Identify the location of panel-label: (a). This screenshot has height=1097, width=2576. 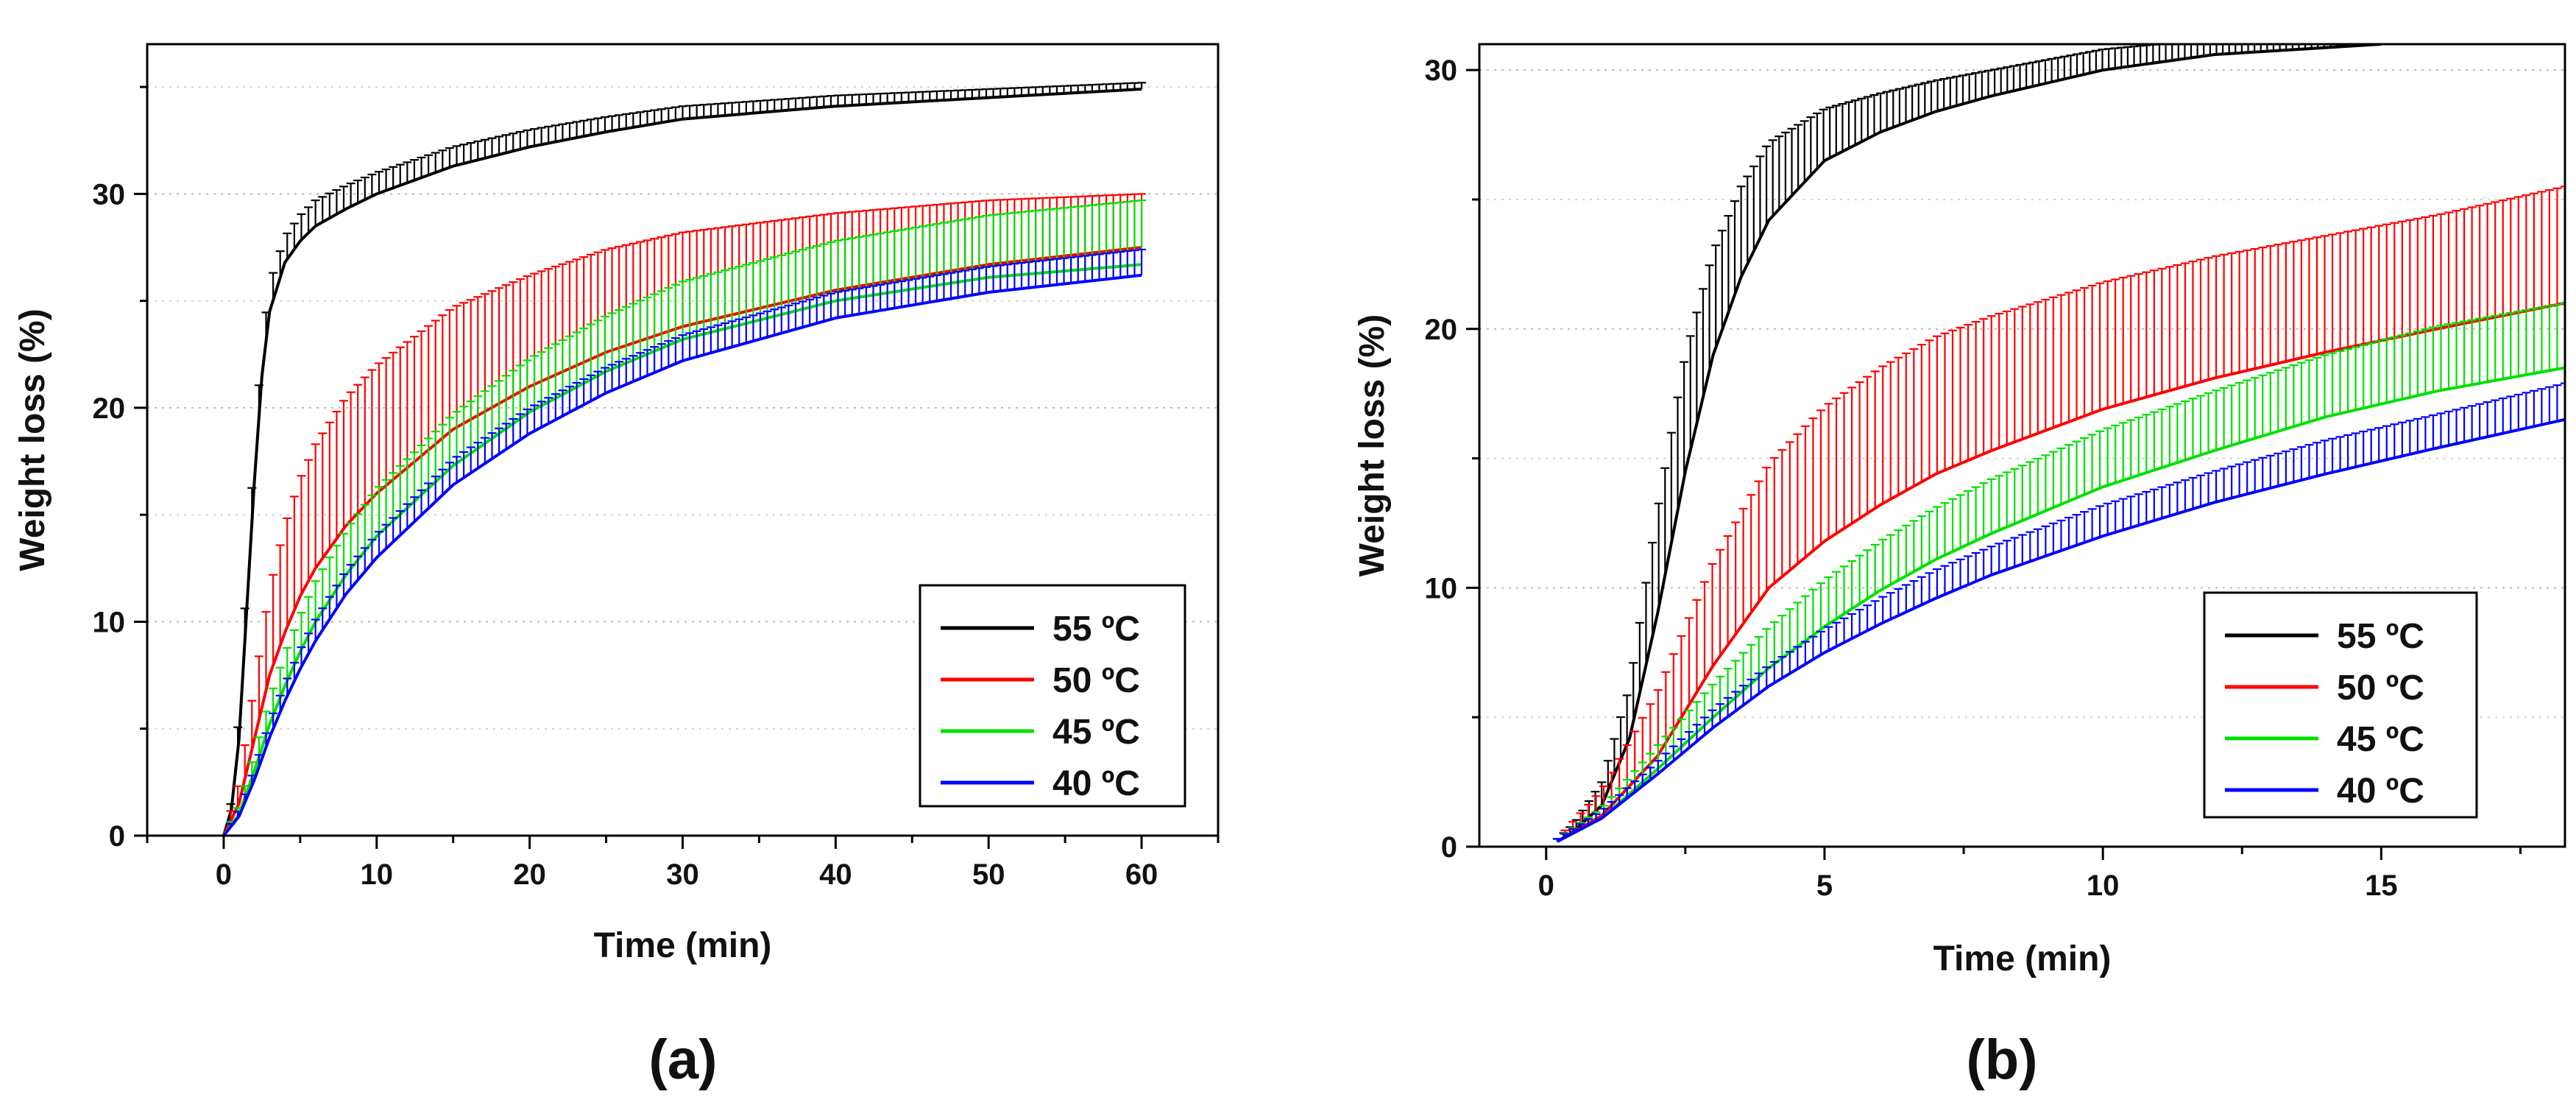
(683, 1060).